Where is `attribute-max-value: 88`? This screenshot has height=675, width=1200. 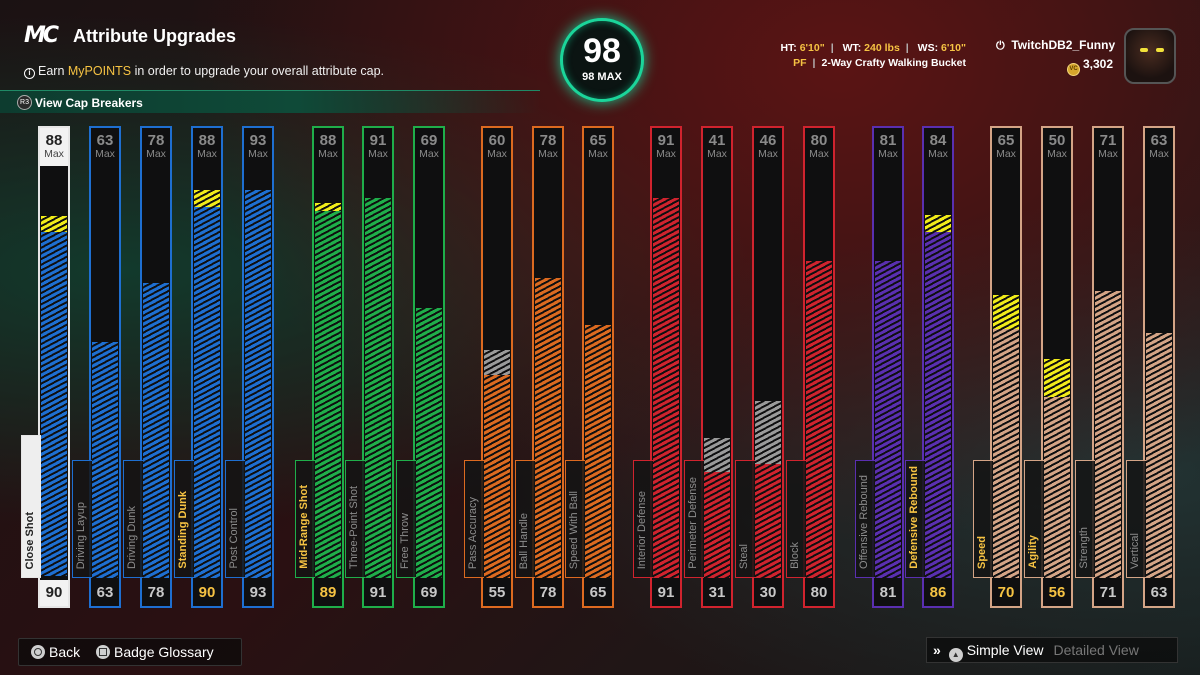
attribute-max-value: 88 is located at coordinates (328, 140).